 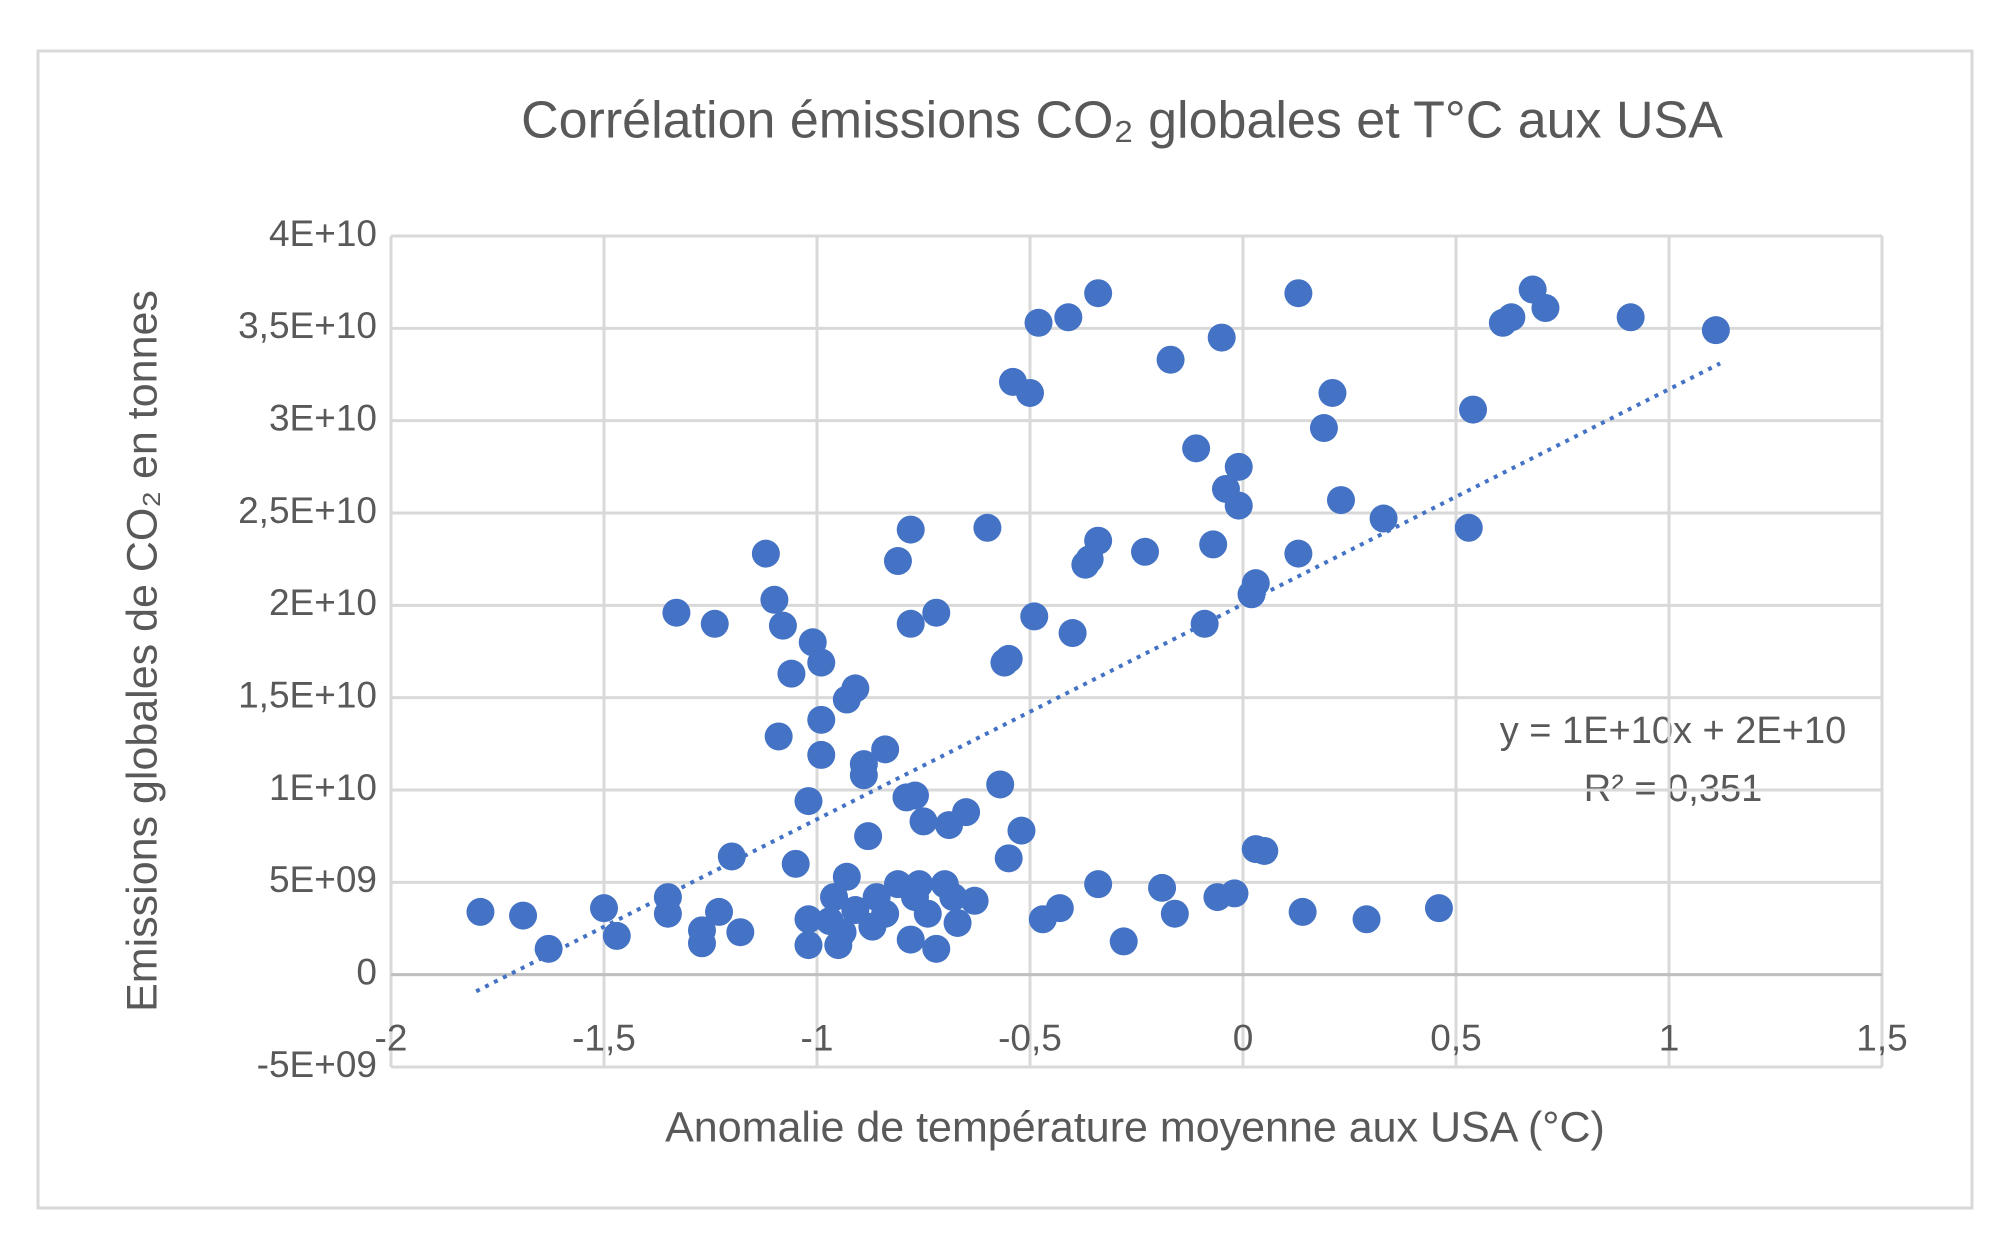 What do you see at coordinates (1669, 1037) in the screenshot?
I see `x-tick-label: 1` at bounding box center [1669, 1037].